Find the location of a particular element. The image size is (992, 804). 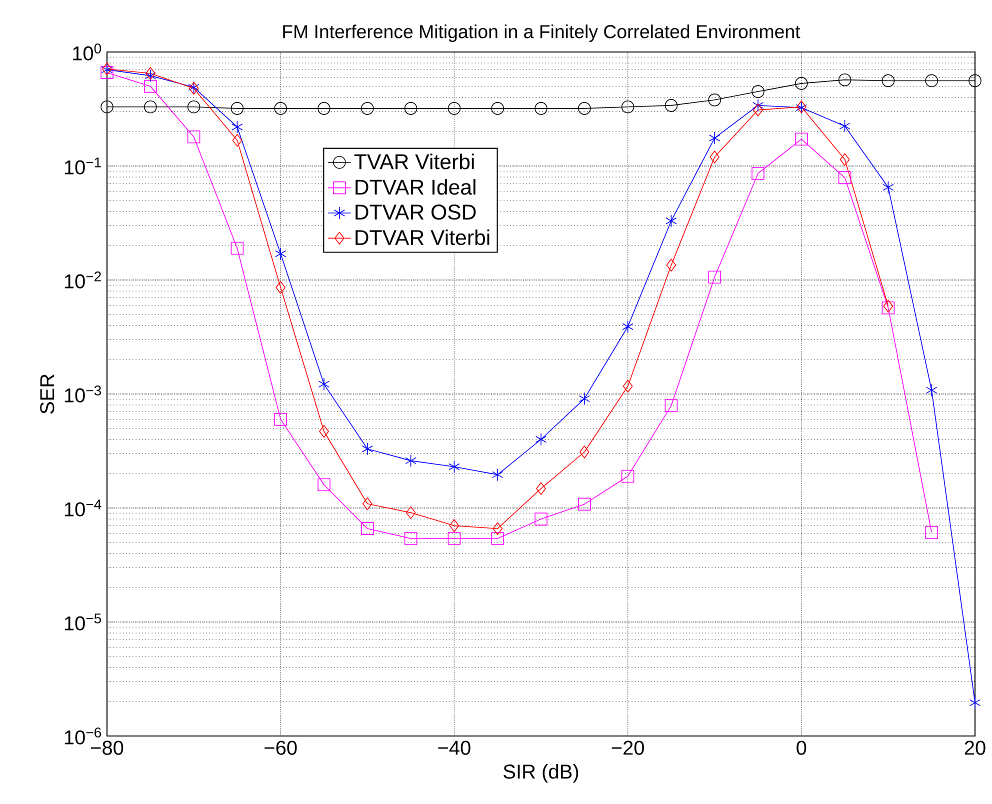

y-axis-title: SER is located at coordinates (47, 394).